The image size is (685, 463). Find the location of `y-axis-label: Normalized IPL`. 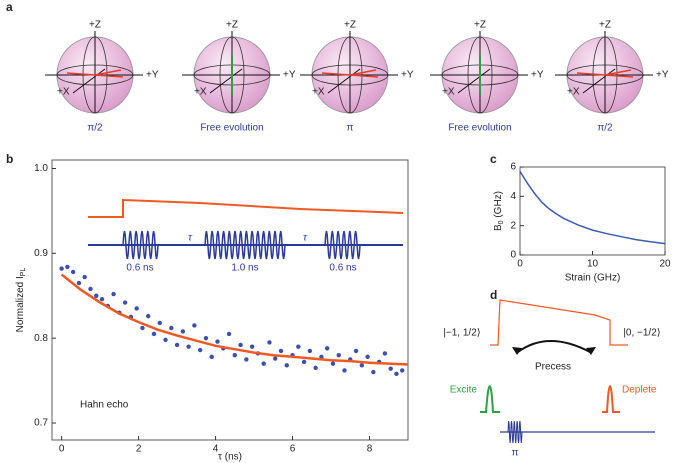

y-axis-label: Normalized IPL is located at coordinates (21, 300).